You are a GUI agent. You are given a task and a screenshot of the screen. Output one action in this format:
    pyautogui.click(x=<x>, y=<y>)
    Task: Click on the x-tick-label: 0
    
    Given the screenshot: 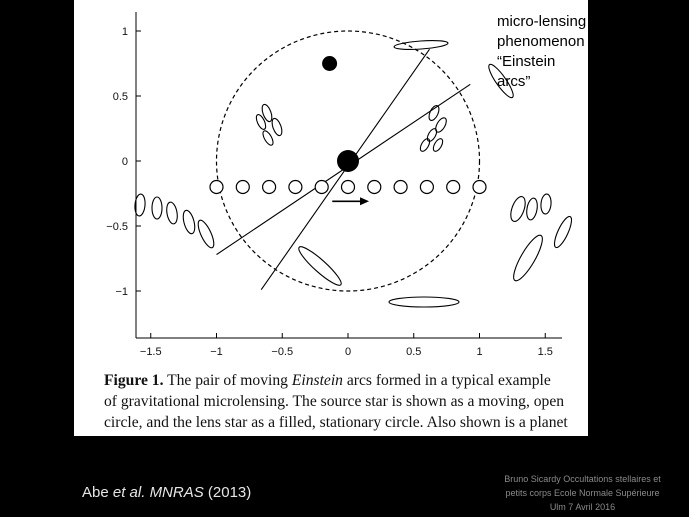 What is the action you would take?
    pyautogui.click(x=348, y=352)
    